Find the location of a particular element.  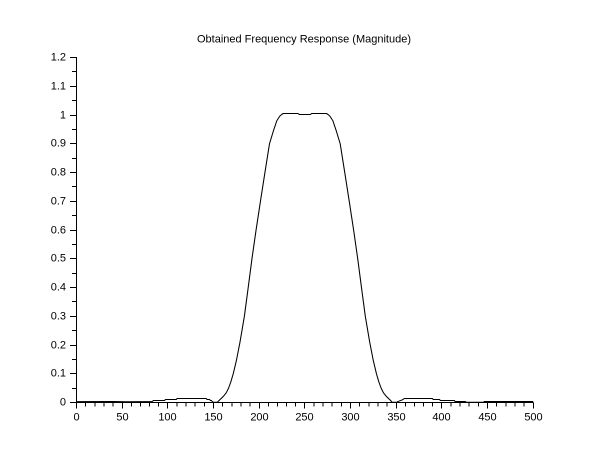

svg-text: 0.3 is located at coordinates (58, 317).